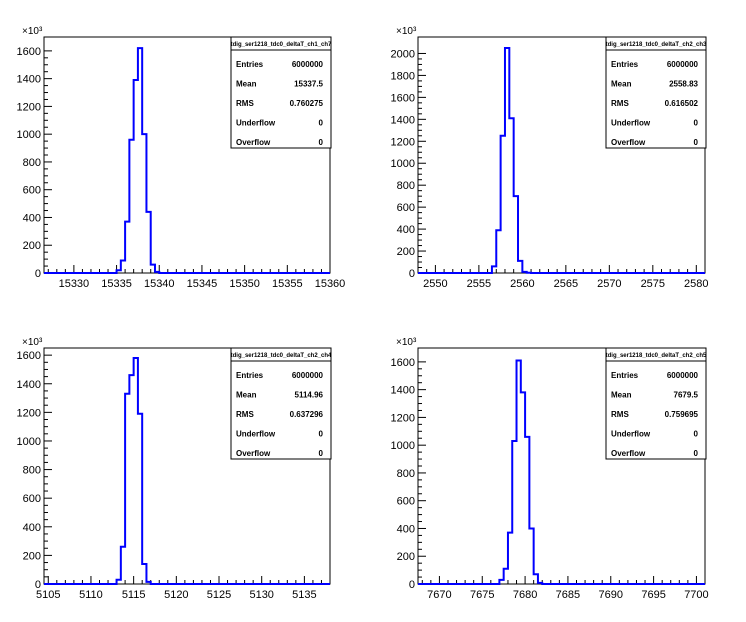 This screenshot has height=622, width=746. What do you see at coordinates (219, 595) in the screenshot?
I see `x-tick-label: 5125` at bounding box center [219, 595].